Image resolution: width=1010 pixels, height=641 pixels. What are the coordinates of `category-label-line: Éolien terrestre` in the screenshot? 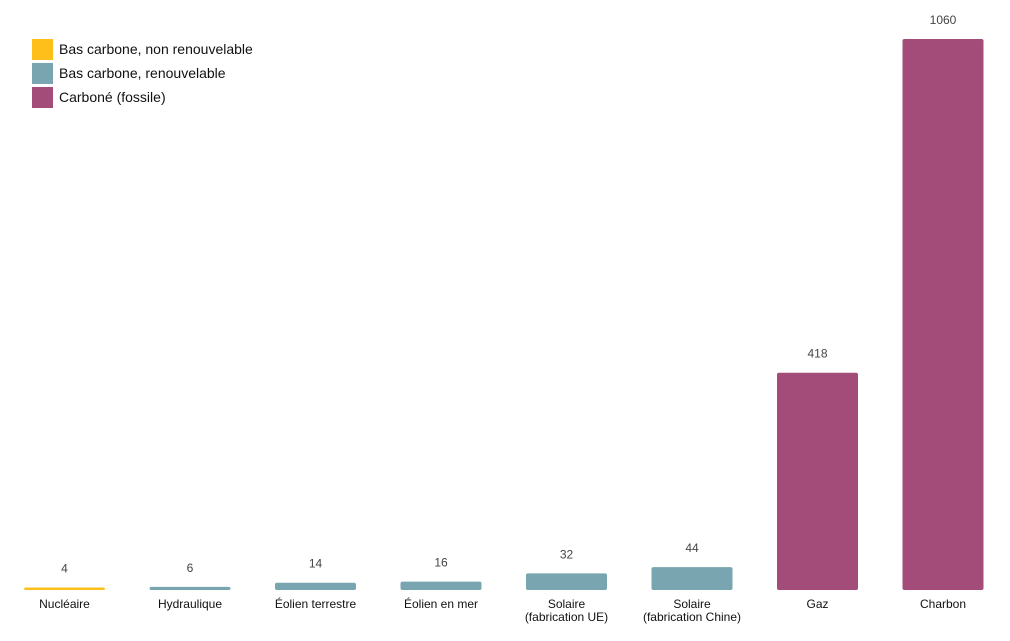 It's located at (316, 603).